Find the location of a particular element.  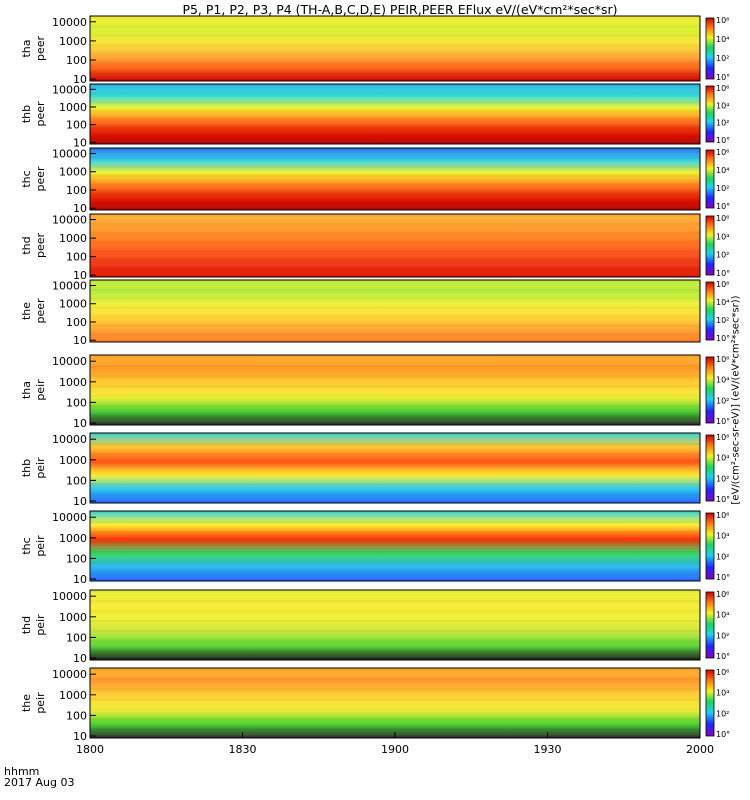

spectrogram-panel-4: 10 100 1000 10000 thd peer 10° 10² 10⁴ 10⁶ is located at coordinates (375, 247).